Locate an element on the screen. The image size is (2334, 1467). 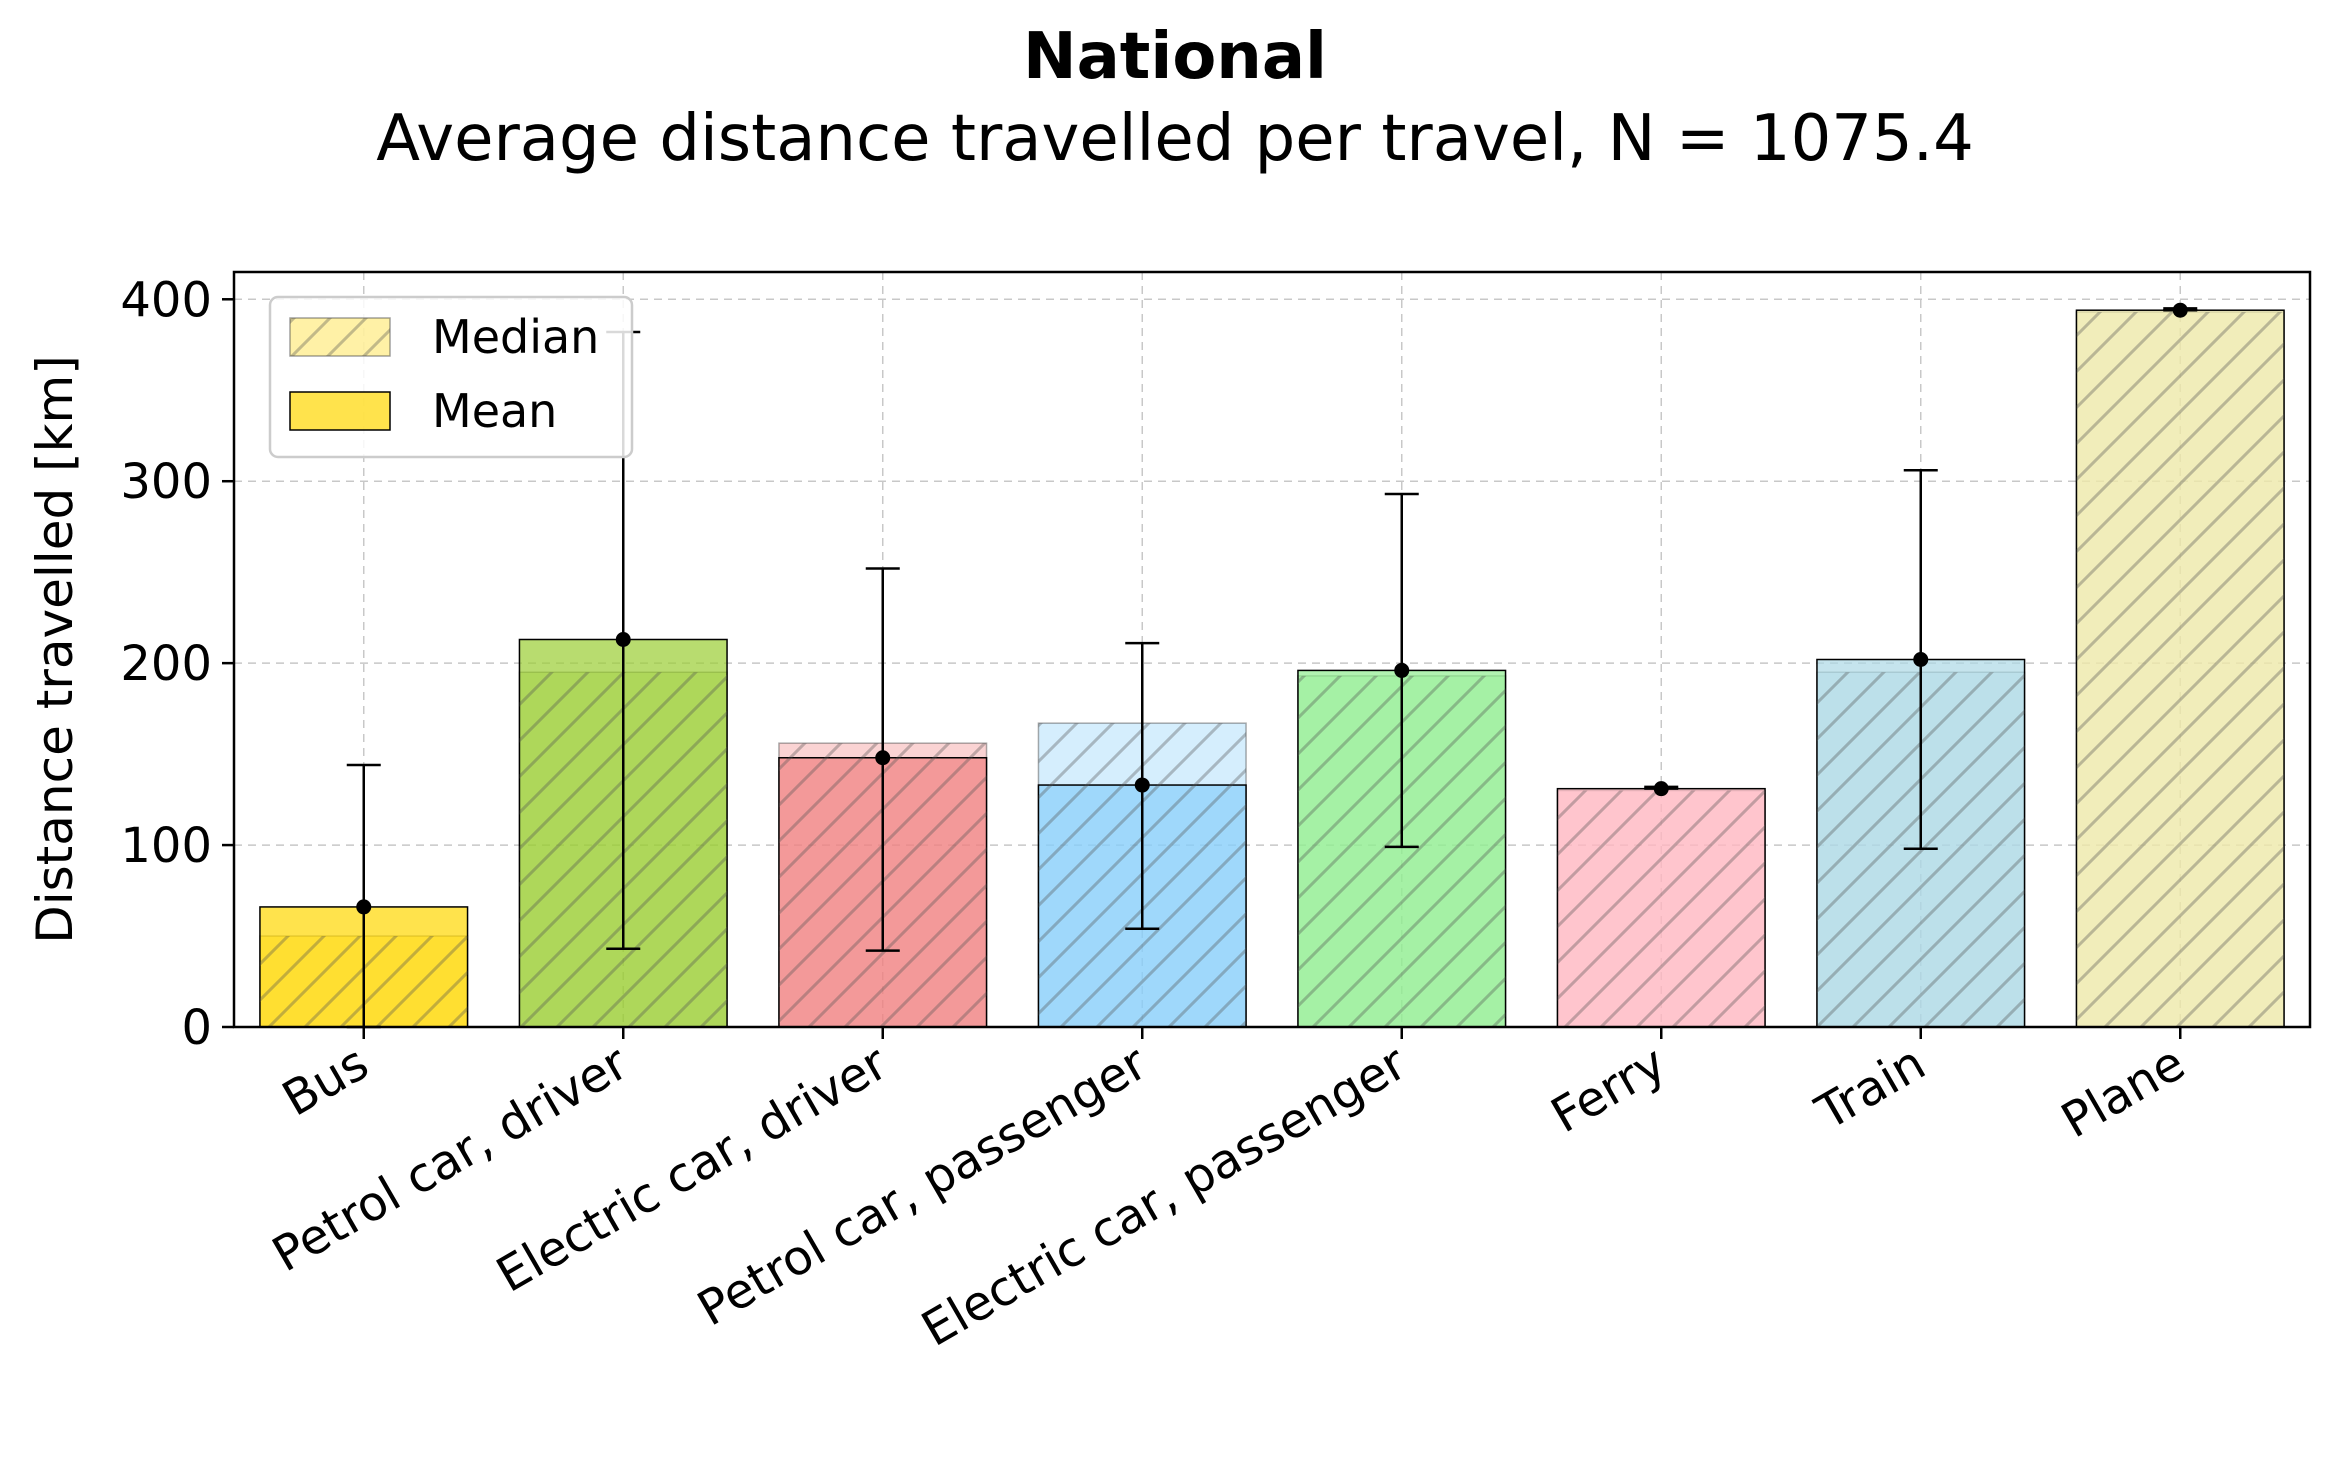
legend-median-hatch is located at coordinates (340, 337).